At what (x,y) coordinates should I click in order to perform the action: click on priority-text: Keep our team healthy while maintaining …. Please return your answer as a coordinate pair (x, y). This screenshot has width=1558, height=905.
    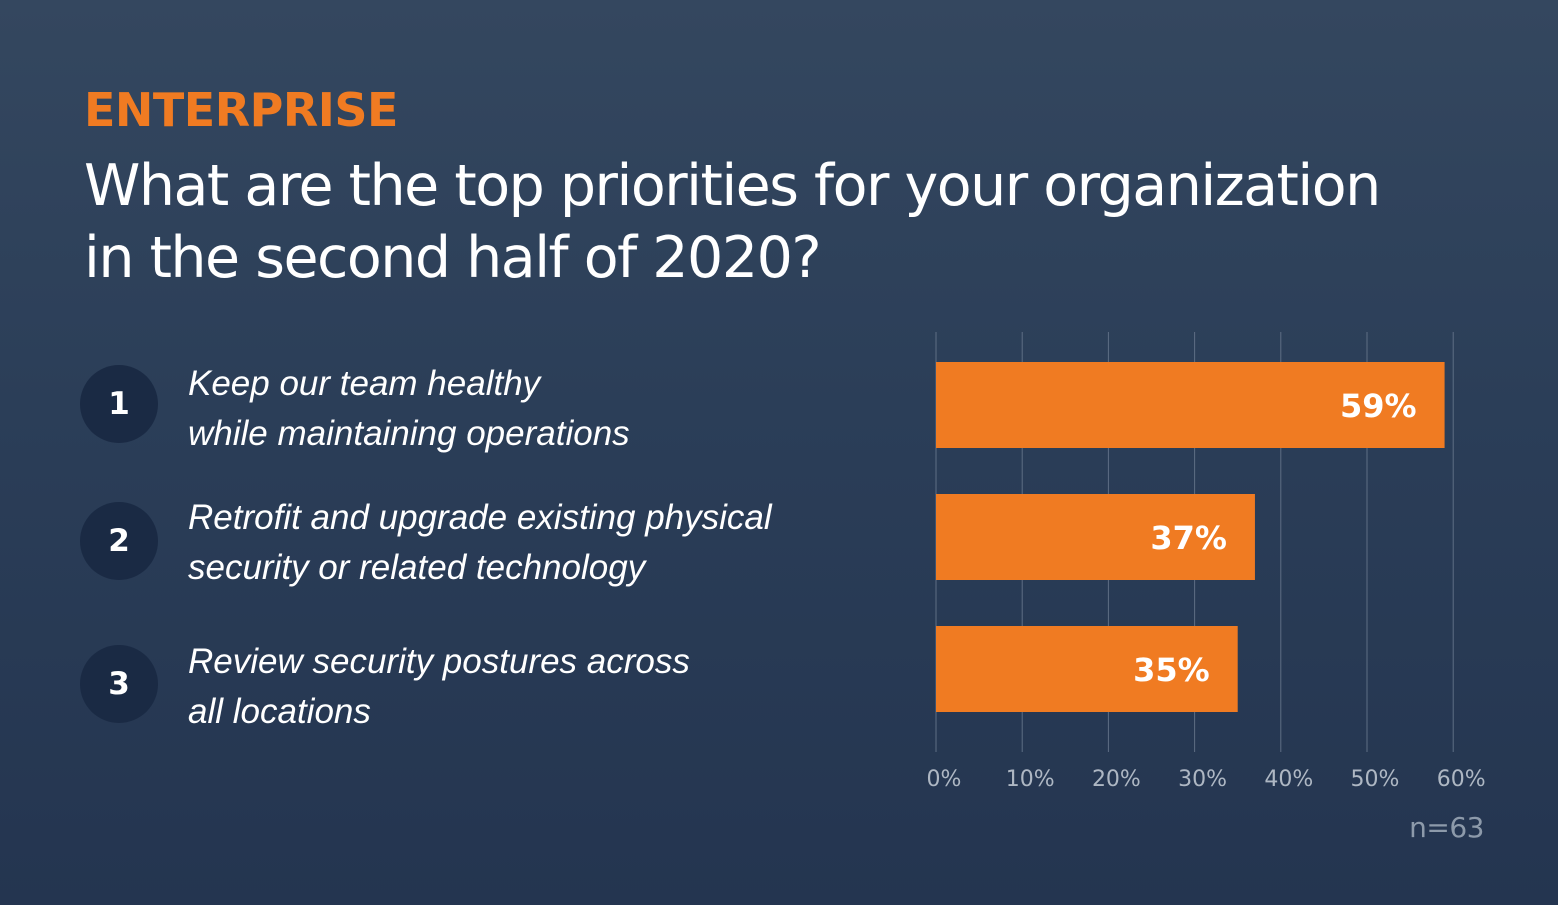
    Looking at the image, I should click on (409, 408).